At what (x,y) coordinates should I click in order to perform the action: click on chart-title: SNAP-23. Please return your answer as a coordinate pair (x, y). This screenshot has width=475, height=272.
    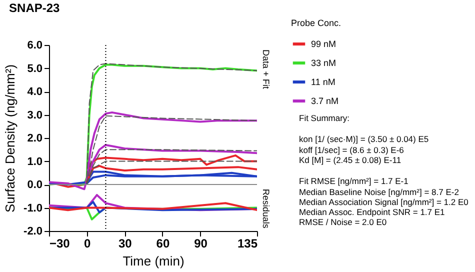
    Looking at the image, I should click on (34, 8).